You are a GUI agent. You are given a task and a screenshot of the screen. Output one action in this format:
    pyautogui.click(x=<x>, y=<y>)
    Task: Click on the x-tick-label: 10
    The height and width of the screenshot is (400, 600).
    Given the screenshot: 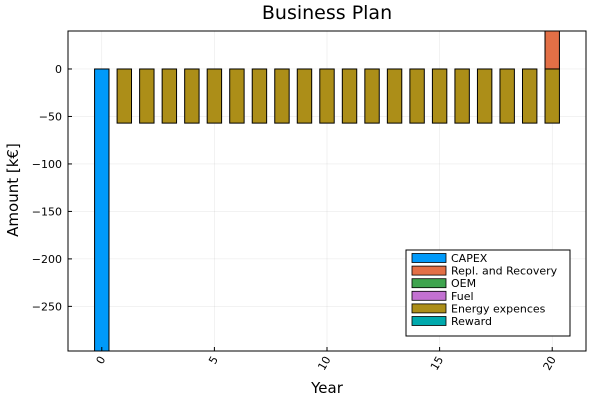 What is the action you would take?
    pyautogui.click(x=324, y=363)
    